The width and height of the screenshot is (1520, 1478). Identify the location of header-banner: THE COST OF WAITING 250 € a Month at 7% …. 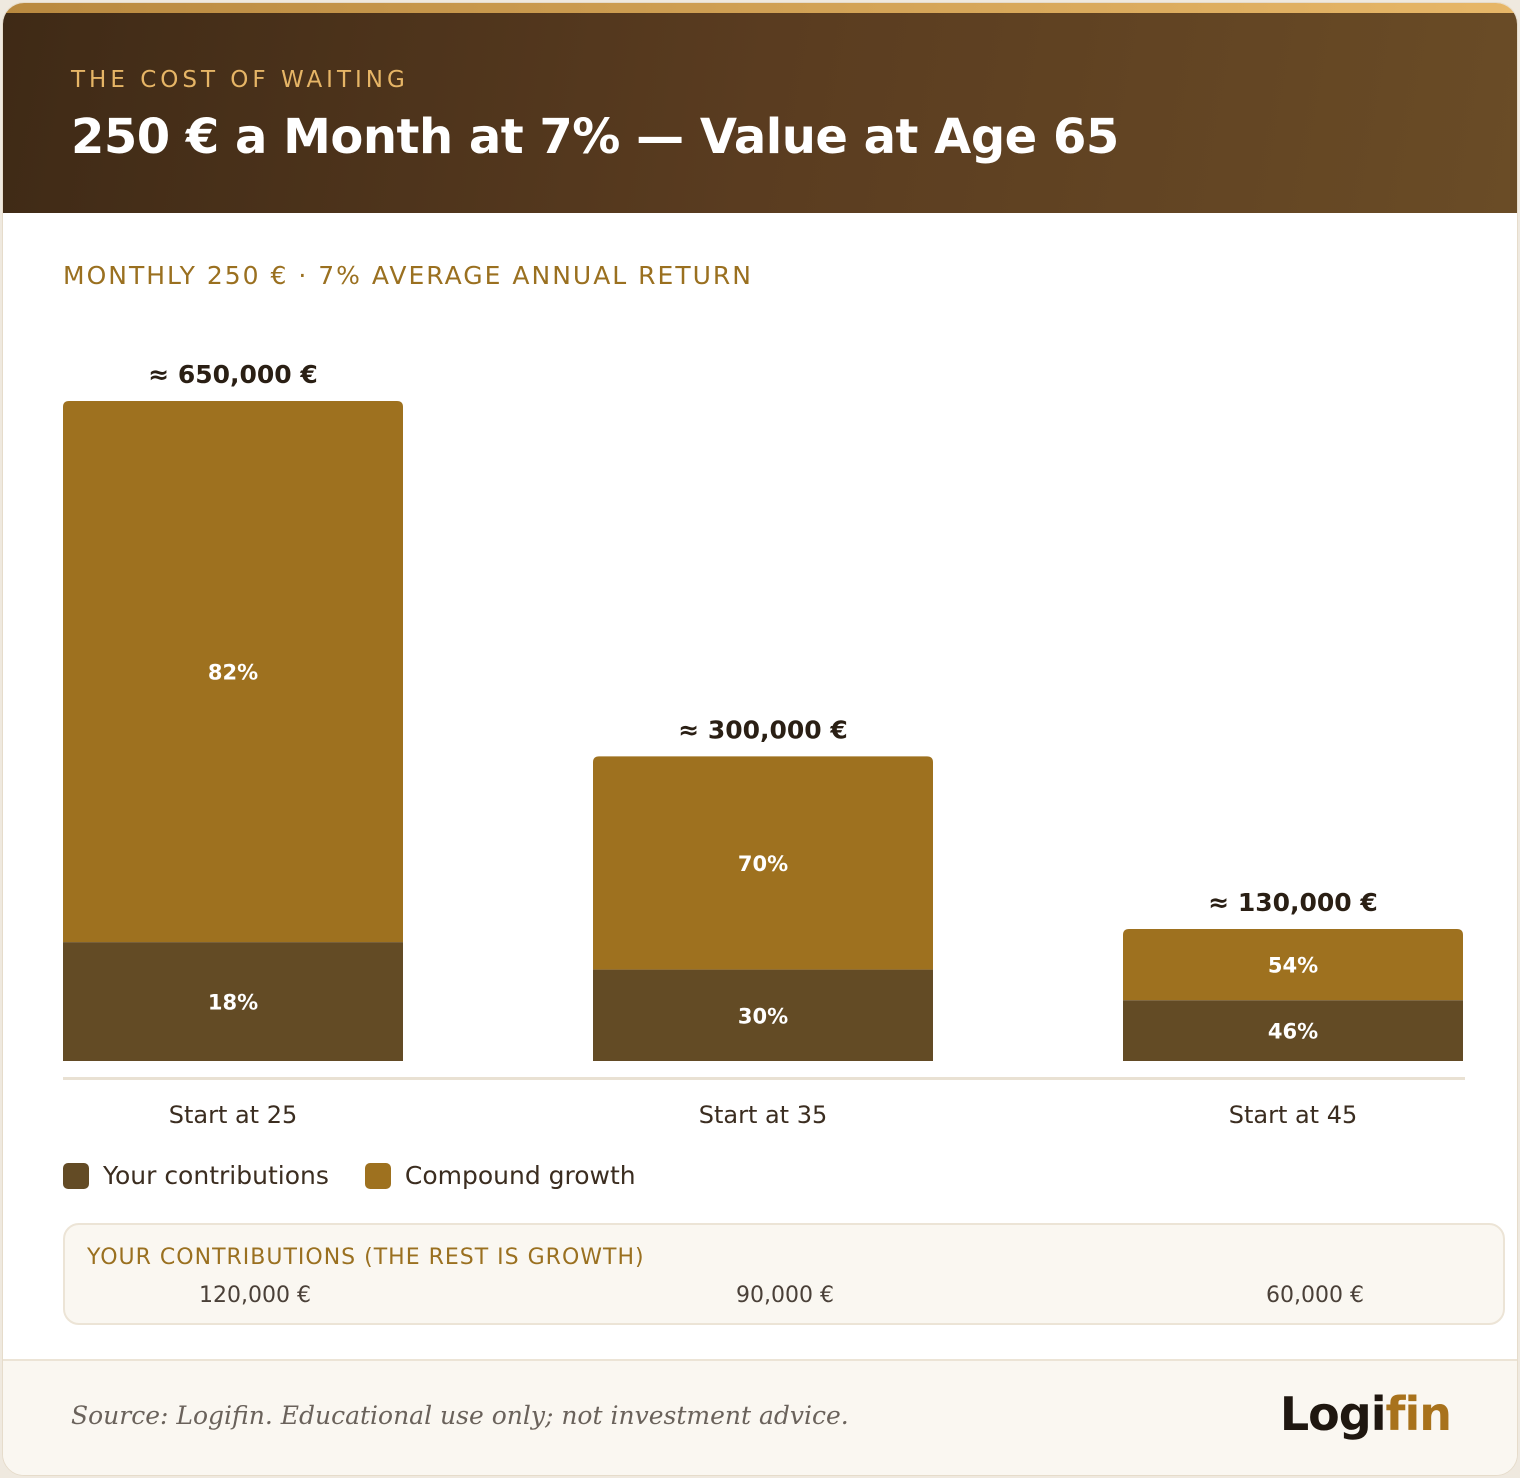
(760, 113).